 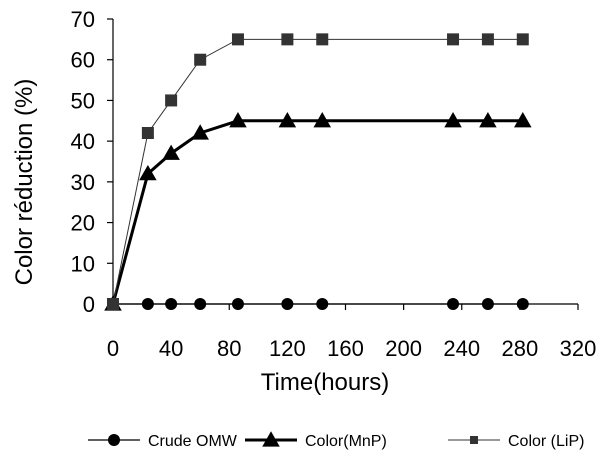 What do you see at coordinates (546, 441) in the screenshot?
I see `legend-label: Color (LiP)` at bounding box center [546, 441].